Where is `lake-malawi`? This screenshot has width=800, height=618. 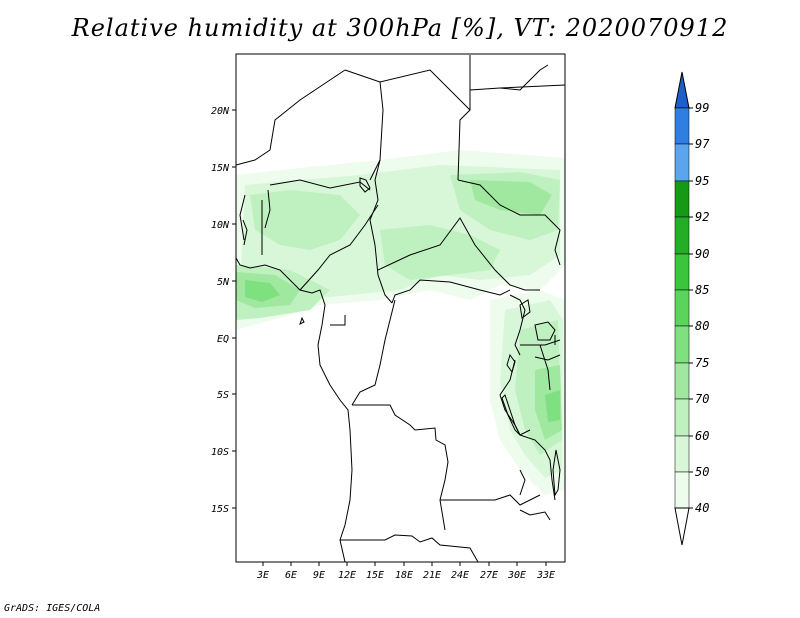 lake-malawi is located at coordinates (556, 473).